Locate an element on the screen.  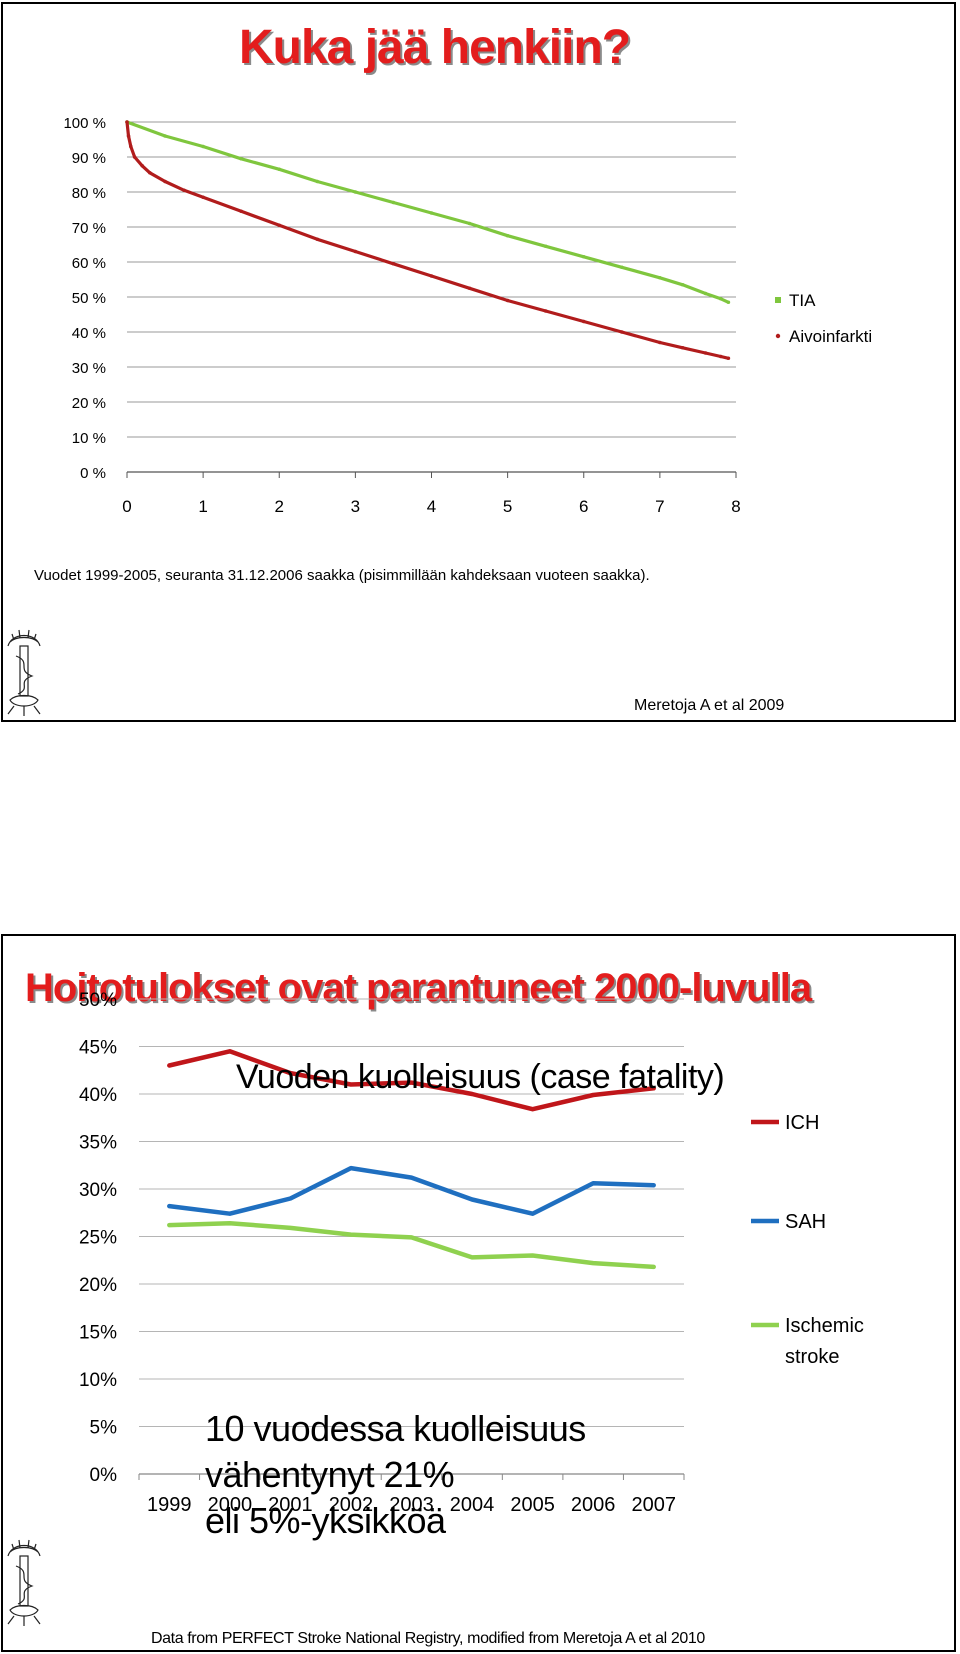
legend-label: TIA is located at coordinates (802, 300).